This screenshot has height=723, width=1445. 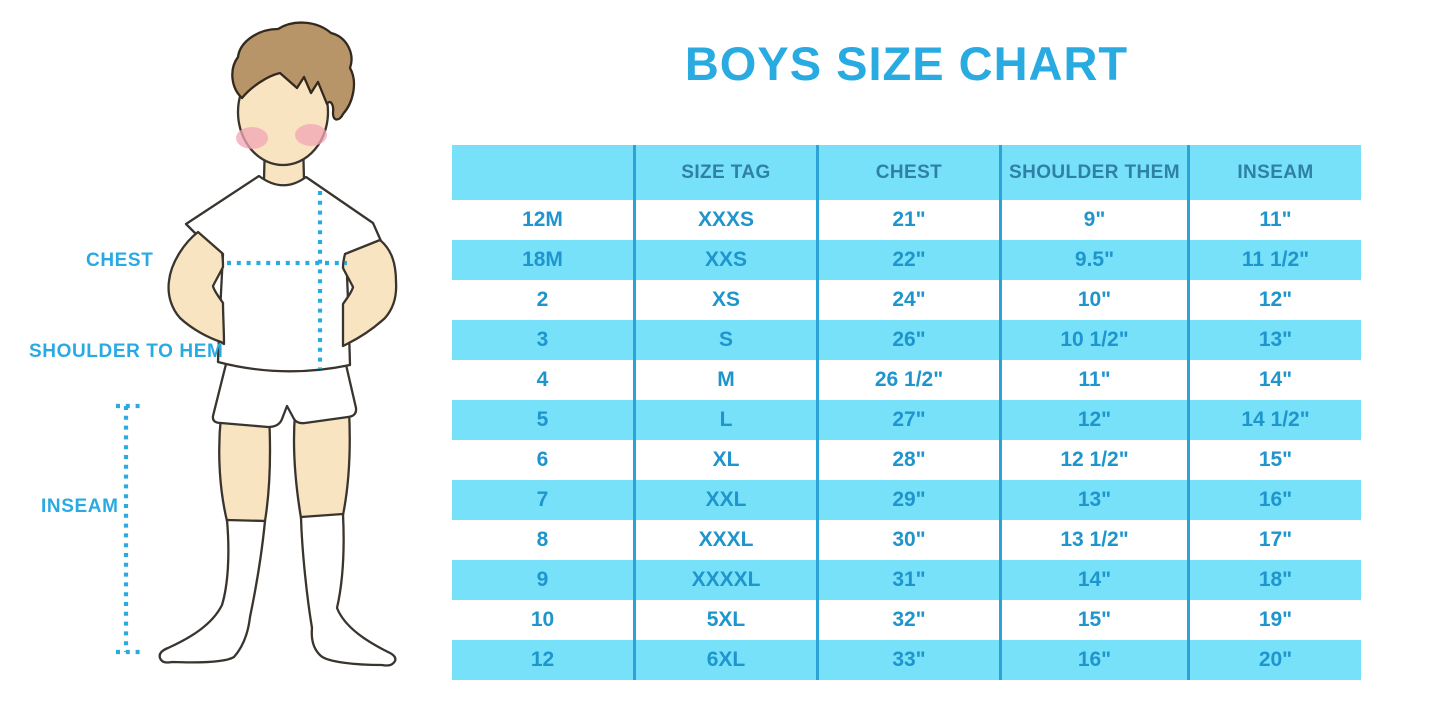 I want to click on table-row: 3 S 26" 10 1/2" 13", so click(x=906, y=340).